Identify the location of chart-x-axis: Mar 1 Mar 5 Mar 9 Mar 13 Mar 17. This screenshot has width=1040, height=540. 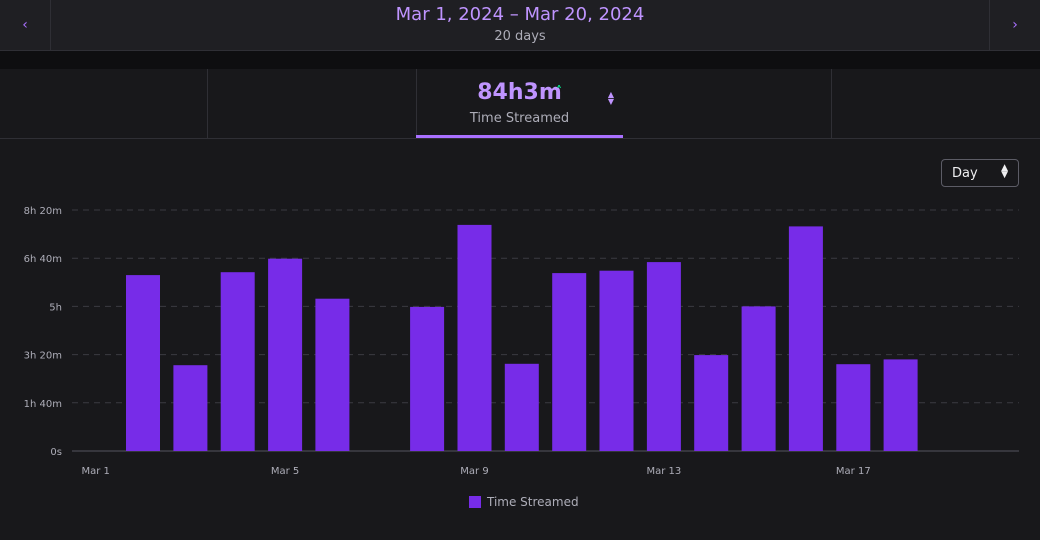
(475, 471).